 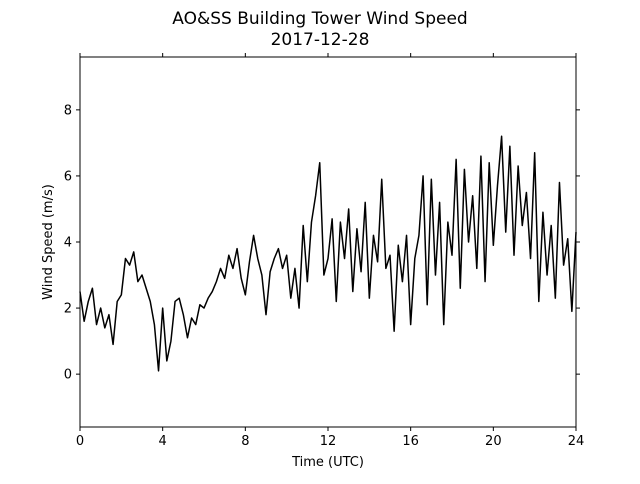 What do you see at coordinates (576, 441) in the screenshot?
I see `x-tick-label: 24` at bounding box center [576, 441].